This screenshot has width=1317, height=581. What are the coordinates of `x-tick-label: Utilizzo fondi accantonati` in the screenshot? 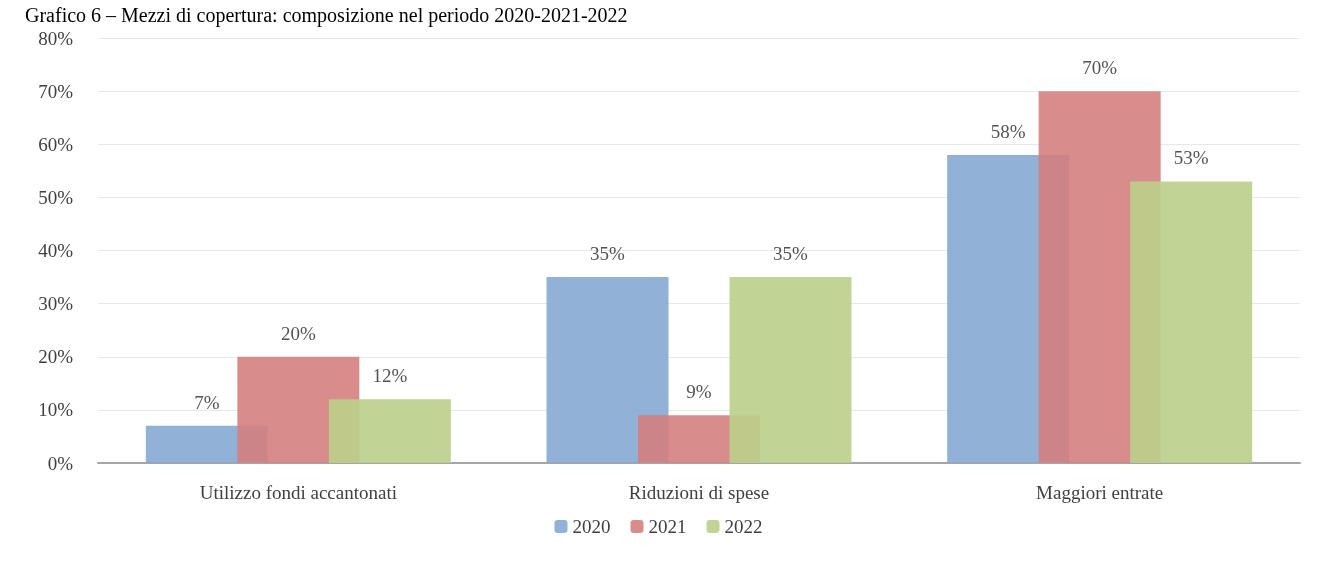 It's located at (298, 492).